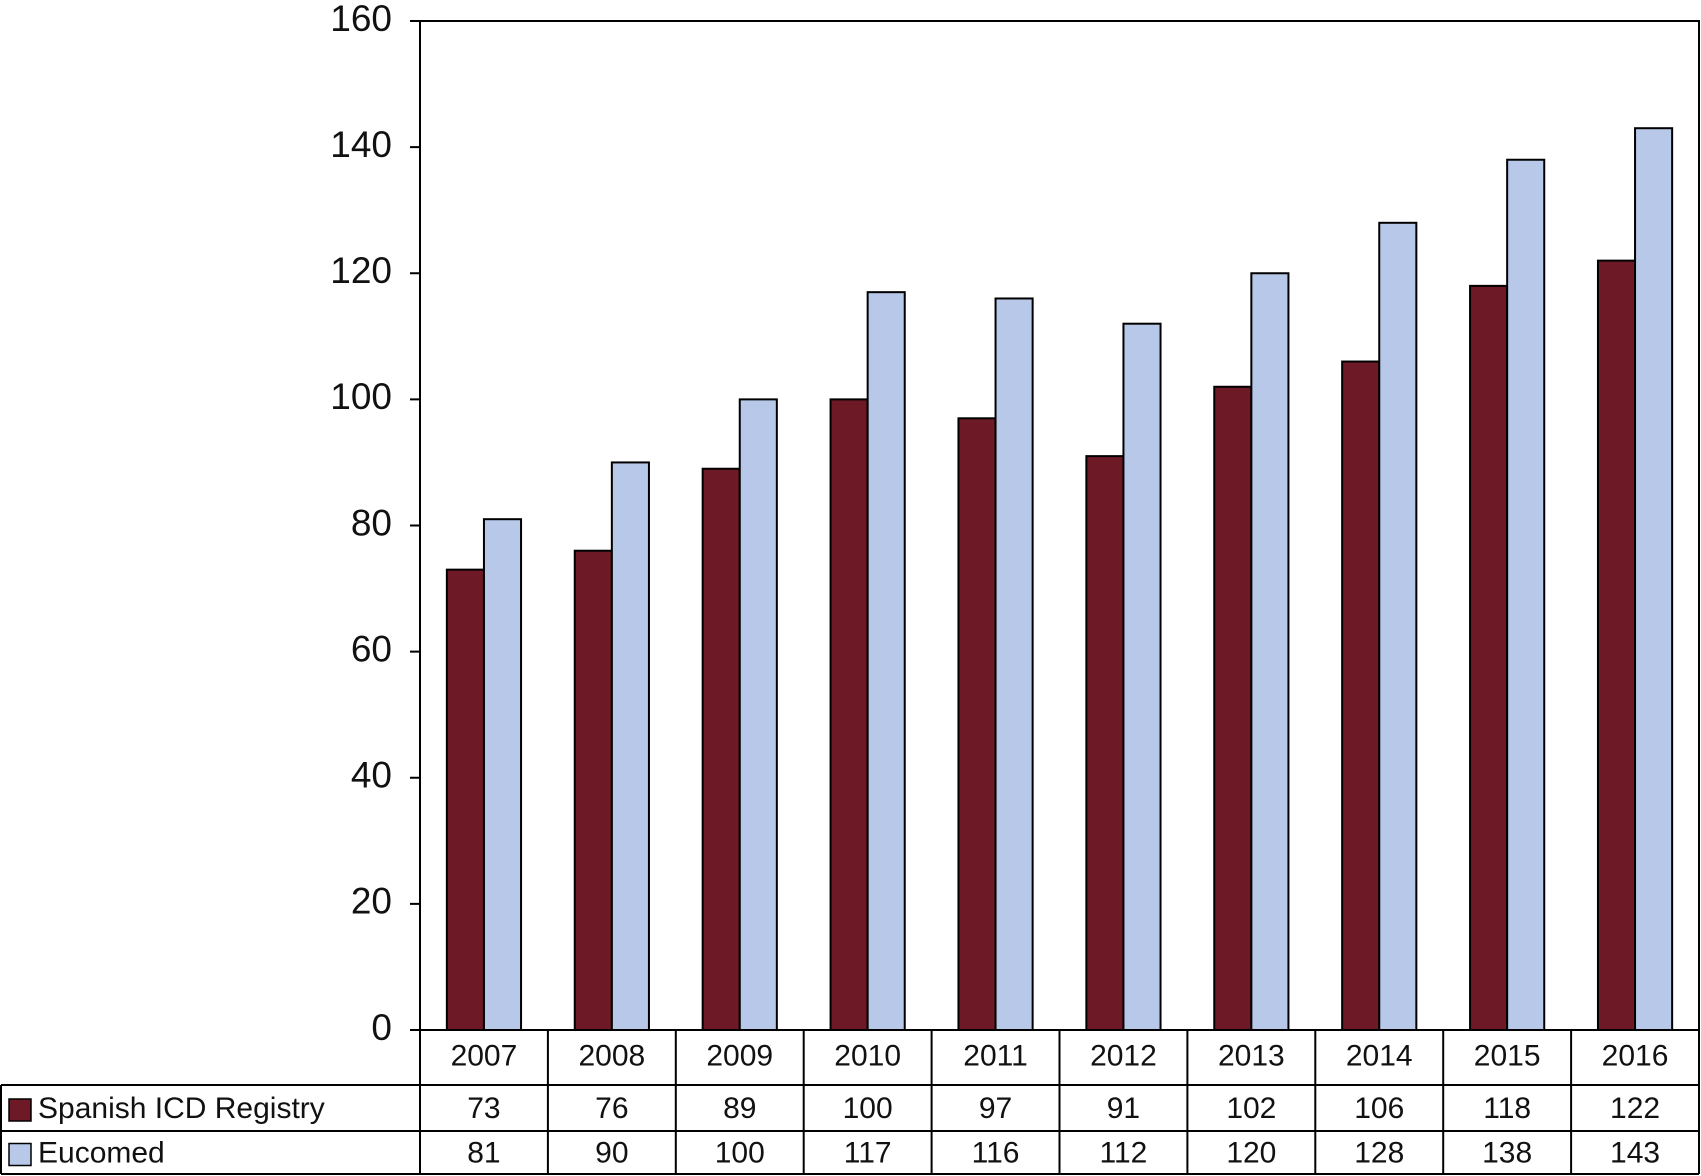 The width and height of the screenshot is (1701, 1176). What do you see at coordinates (611, 1108) in the screenshot?
I see `table-value: 76` at bounding box center [611, 1108].